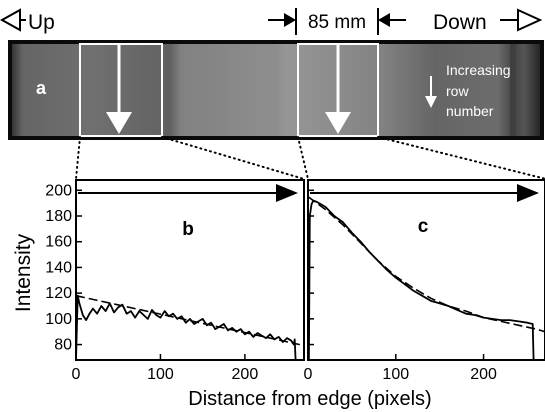  I want to click on intensity-curve, so click(186, 327).